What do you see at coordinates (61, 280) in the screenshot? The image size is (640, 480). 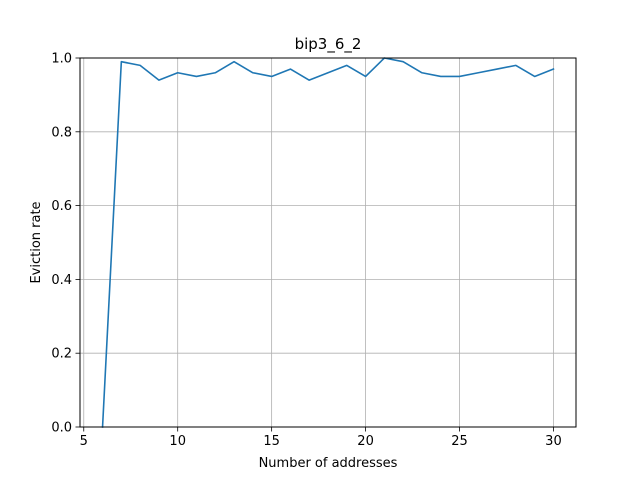 I see `y-tick-label: 0.4` at bounding box center [61, 280].